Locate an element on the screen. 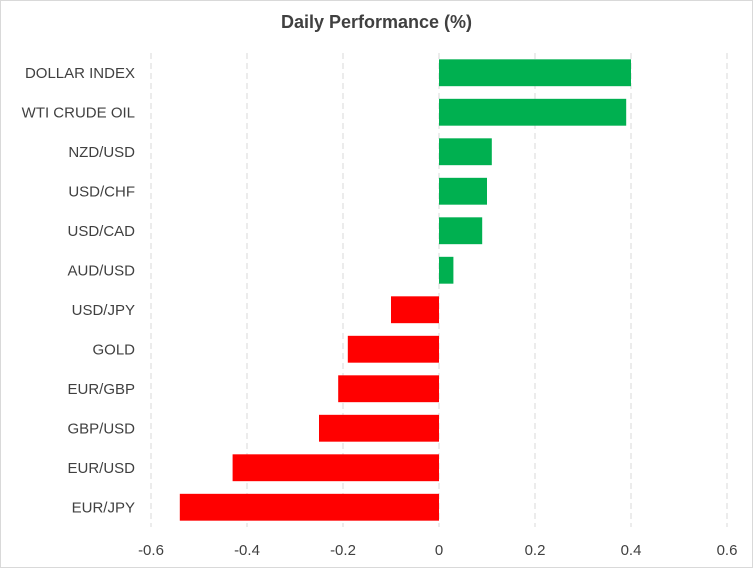 This screenshot has height=568, width=753. category-label: DOLLAR INDEX is located at coordinates (80, 73).